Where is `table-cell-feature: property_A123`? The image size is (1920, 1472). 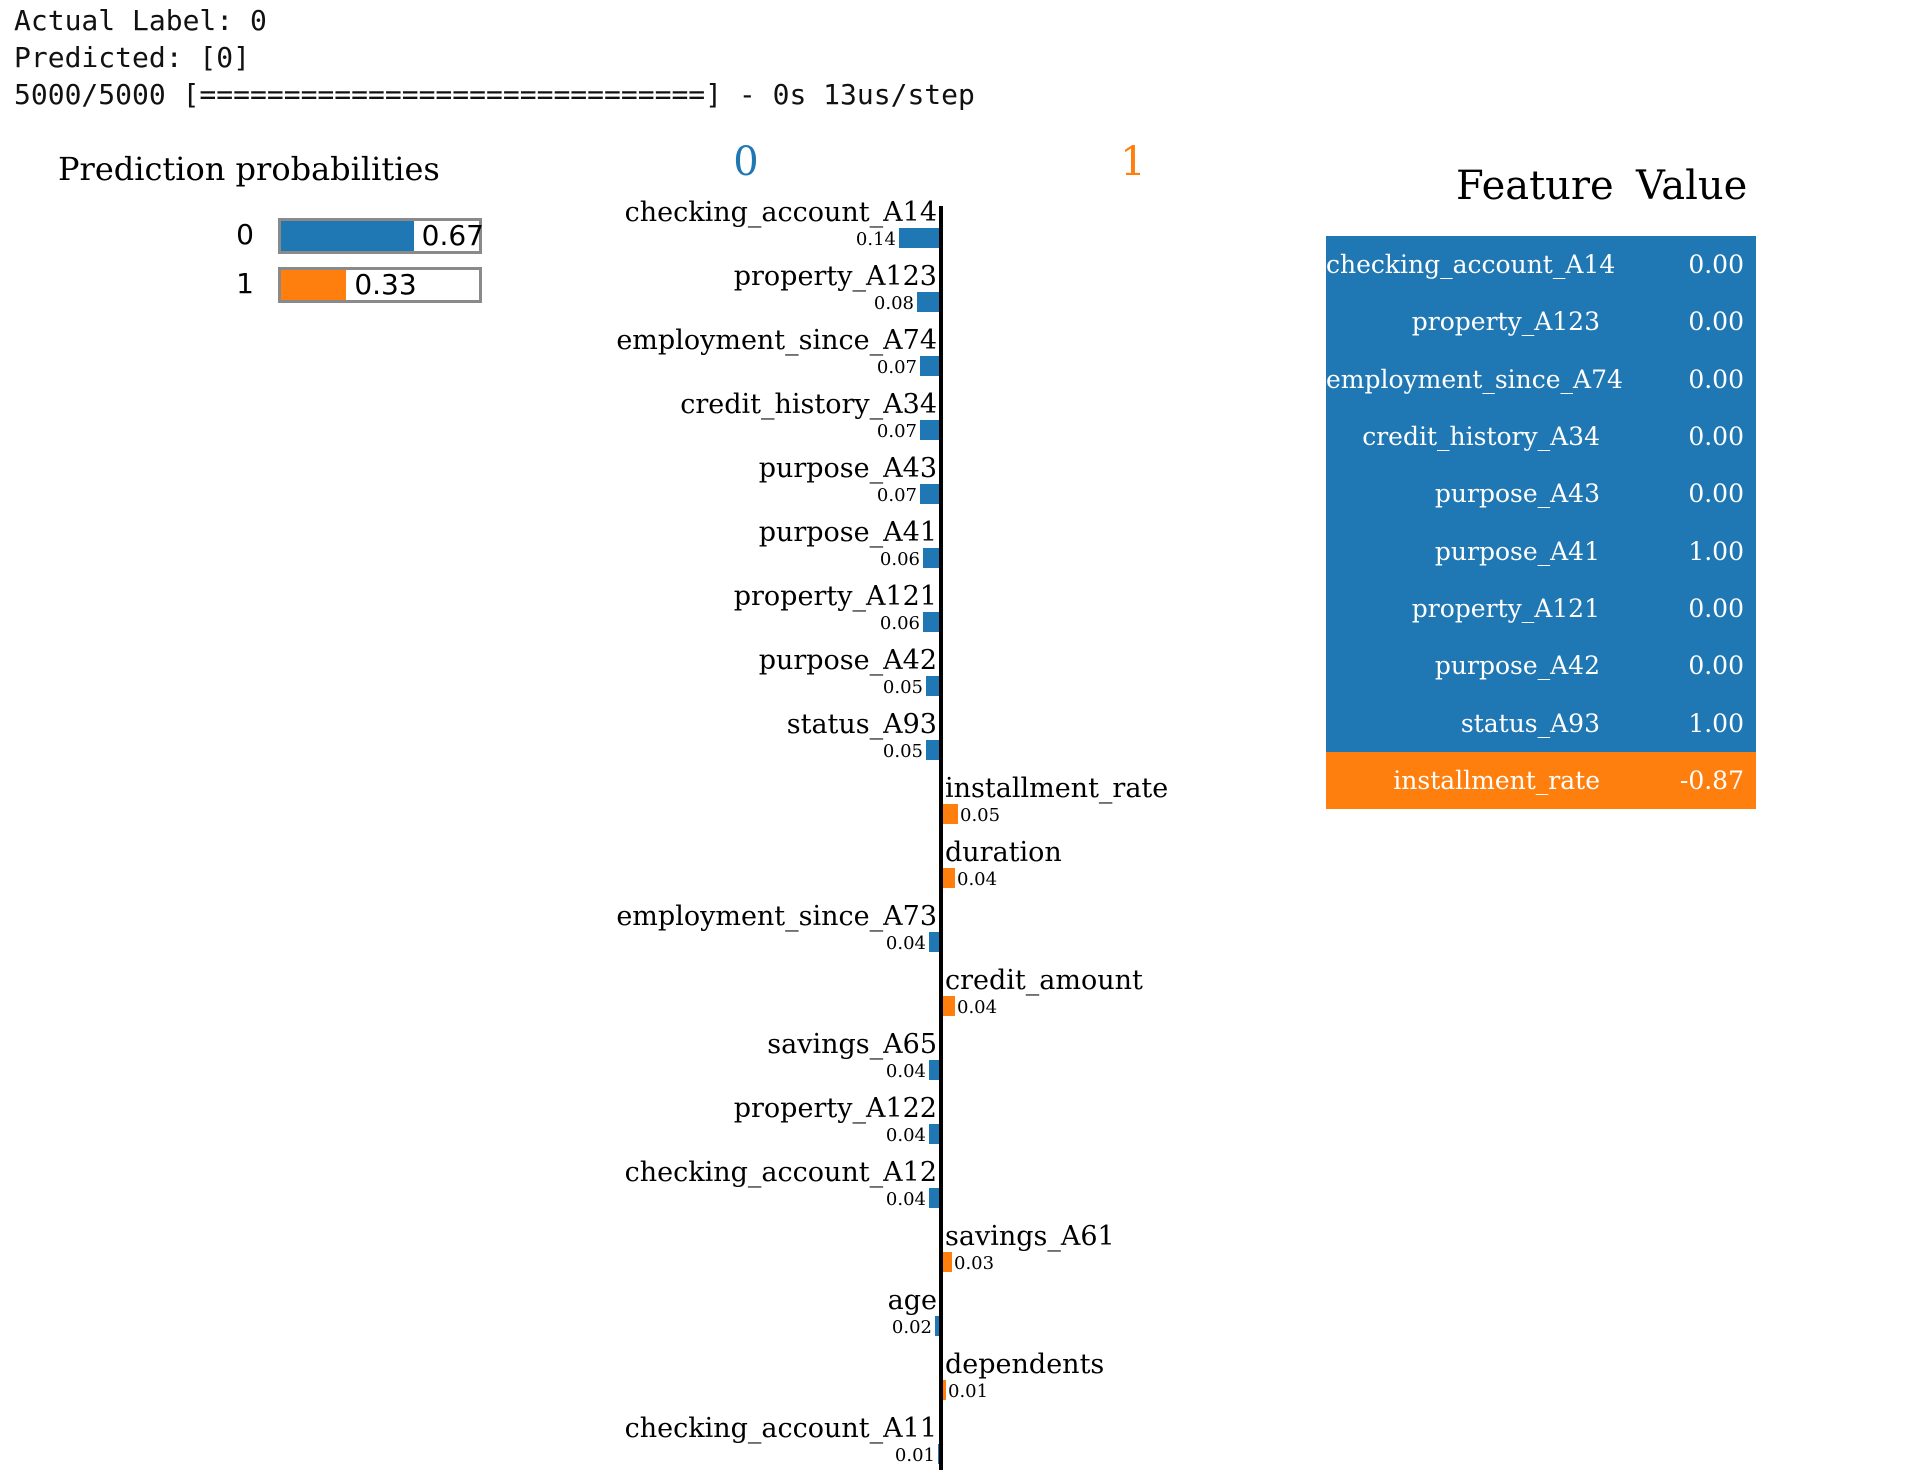 table-cell-feature: property_A123 is located at coordinates (1505, 322).